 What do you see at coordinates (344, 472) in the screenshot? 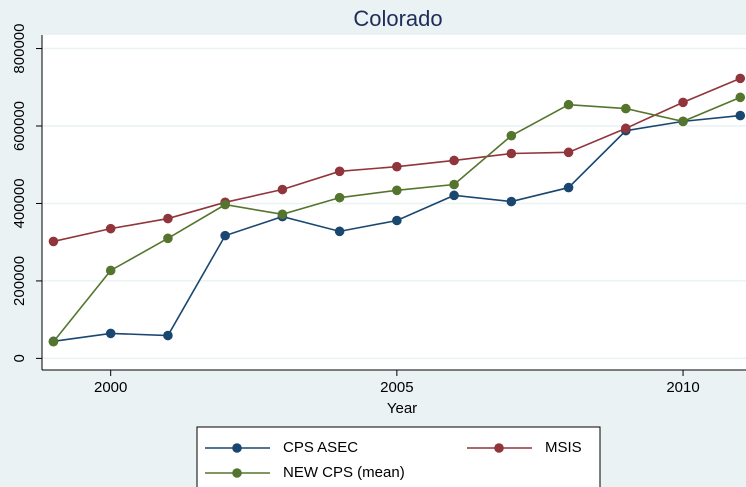
I see `legend-label: NEW CPS (mean)` at bounding box center [344, 472].